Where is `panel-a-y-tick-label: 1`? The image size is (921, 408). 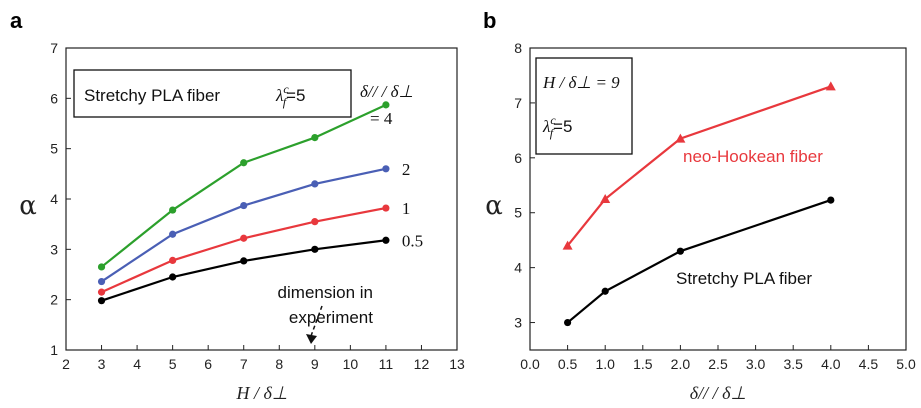 panel-a-y-tick-label: 1 is located at coordinates (54, 350).